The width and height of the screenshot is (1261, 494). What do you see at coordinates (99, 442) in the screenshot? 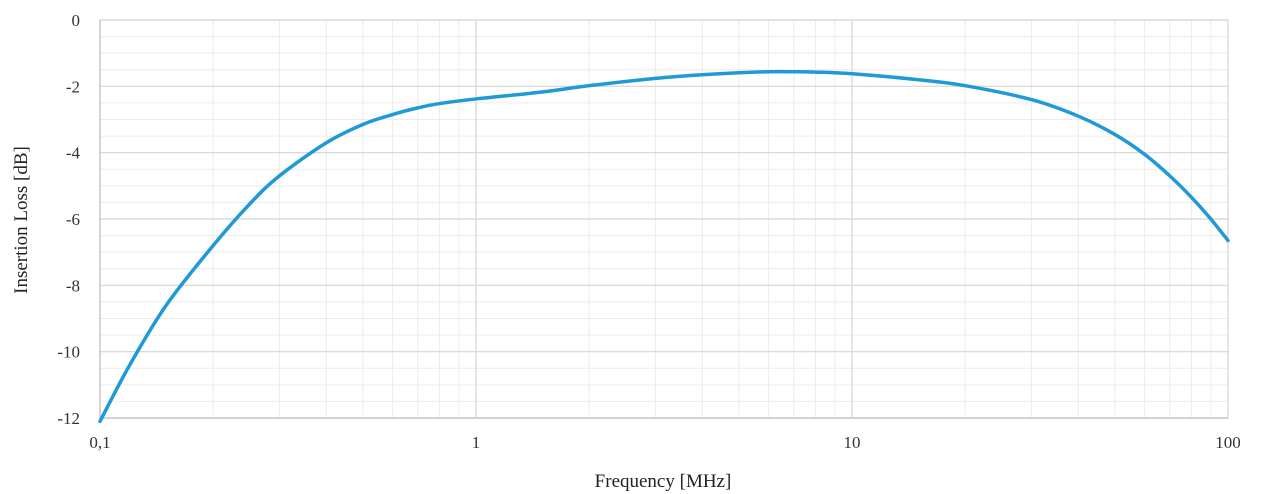
I see `x-tick-label: 0,1` at bounding box center [99, 442].